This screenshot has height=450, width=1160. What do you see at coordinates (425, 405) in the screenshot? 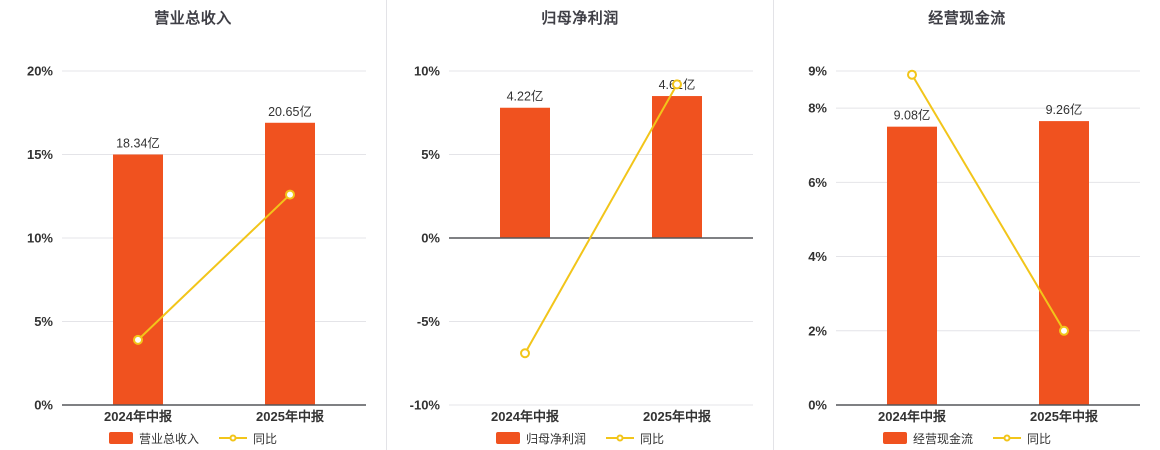
I see `svg-text: -10%` at bounding box center [425, 405].